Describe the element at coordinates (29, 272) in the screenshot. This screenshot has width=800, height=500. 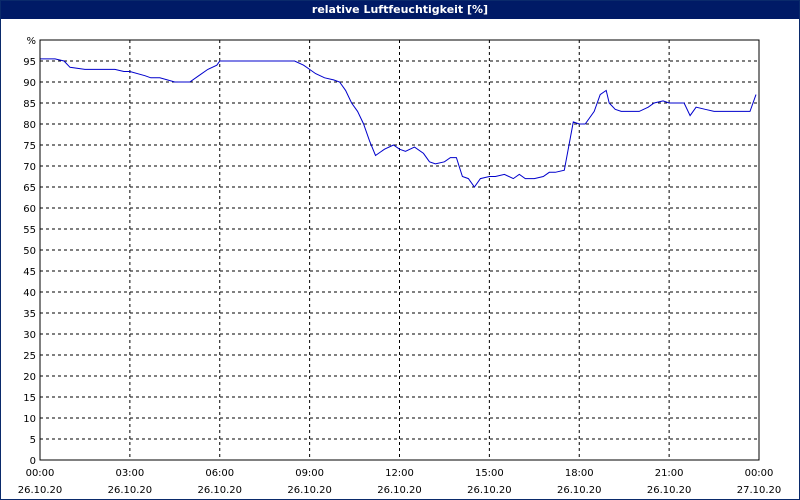
I see `y-tick-label: 45` at that location.